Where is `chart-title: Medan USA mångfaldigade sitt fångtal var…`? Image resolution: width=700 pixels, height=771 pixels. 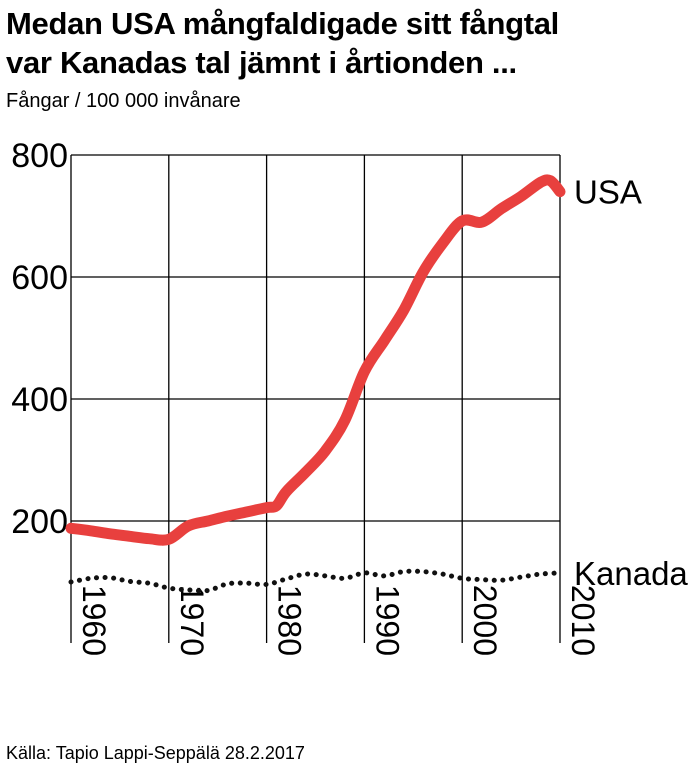 chart-title: Medan USA mångfaldigade sitt fångtal var… is located at coordinates (351, 43).